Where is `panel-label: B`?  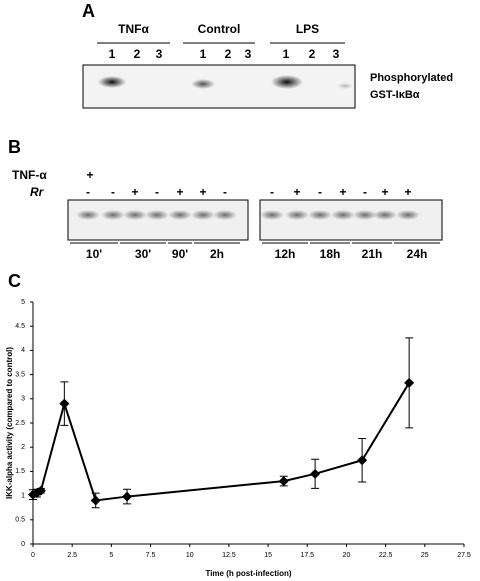
panel-label: B is located at coordinates (14, 147).